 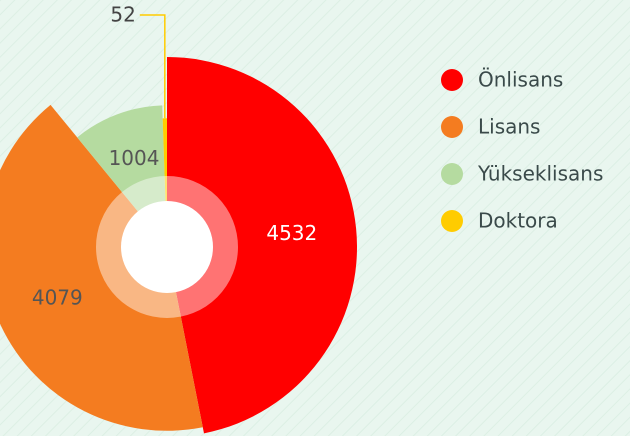 I want to click on legend-label: Lisans, so click(x=509, y=127).